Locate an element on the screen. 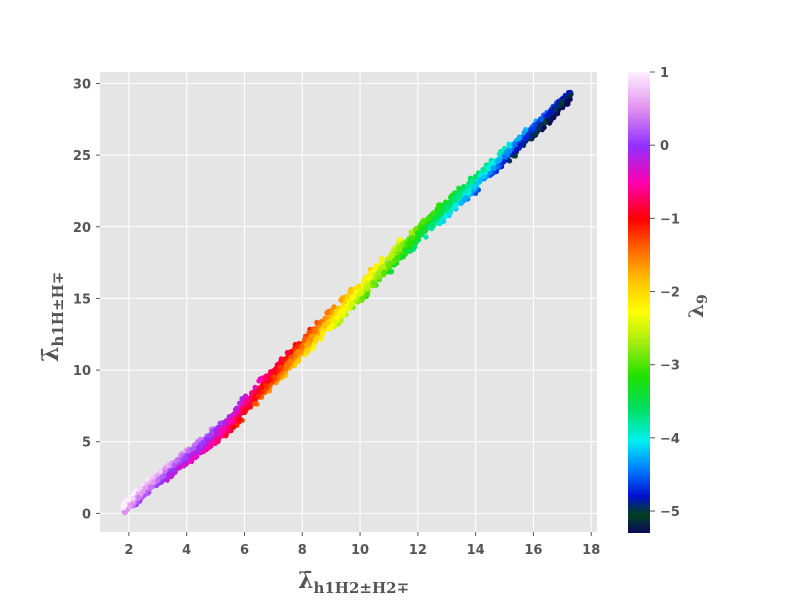  colorbar-ticks: 1 0 −1 −2 −3 −4 −5 is located at coordinates (665, 293).